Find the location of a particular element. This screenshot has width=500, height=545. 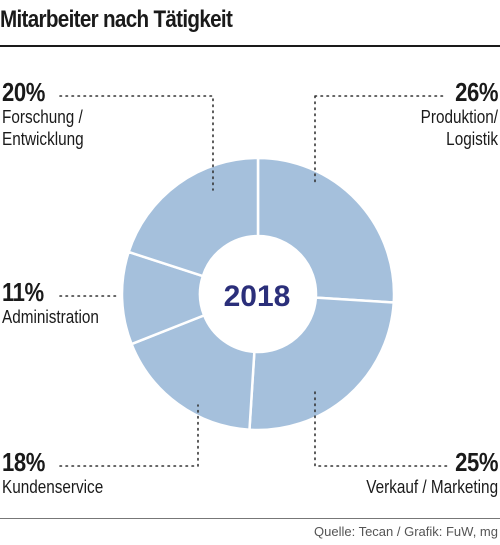

label-forschung-line1: Forschung / is located at coordinates (42, 117).